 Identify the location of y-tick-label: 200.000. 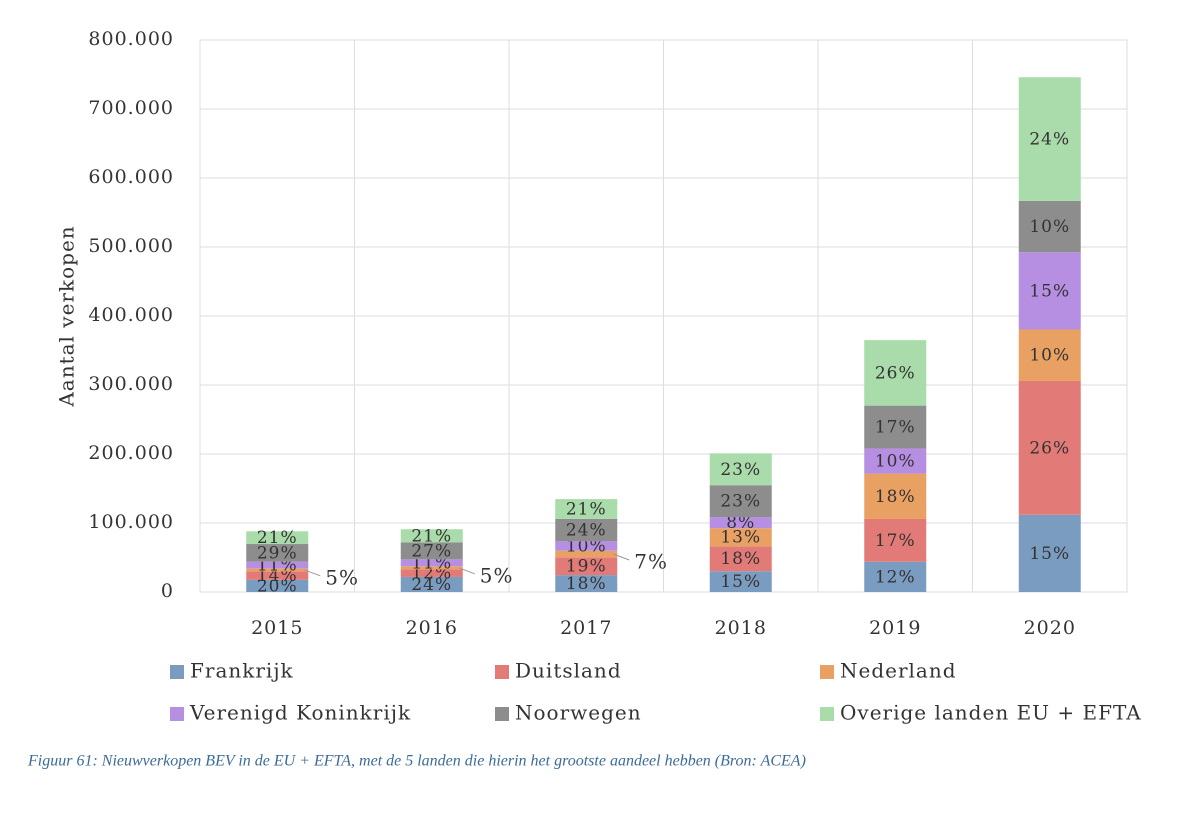
(131, 453).